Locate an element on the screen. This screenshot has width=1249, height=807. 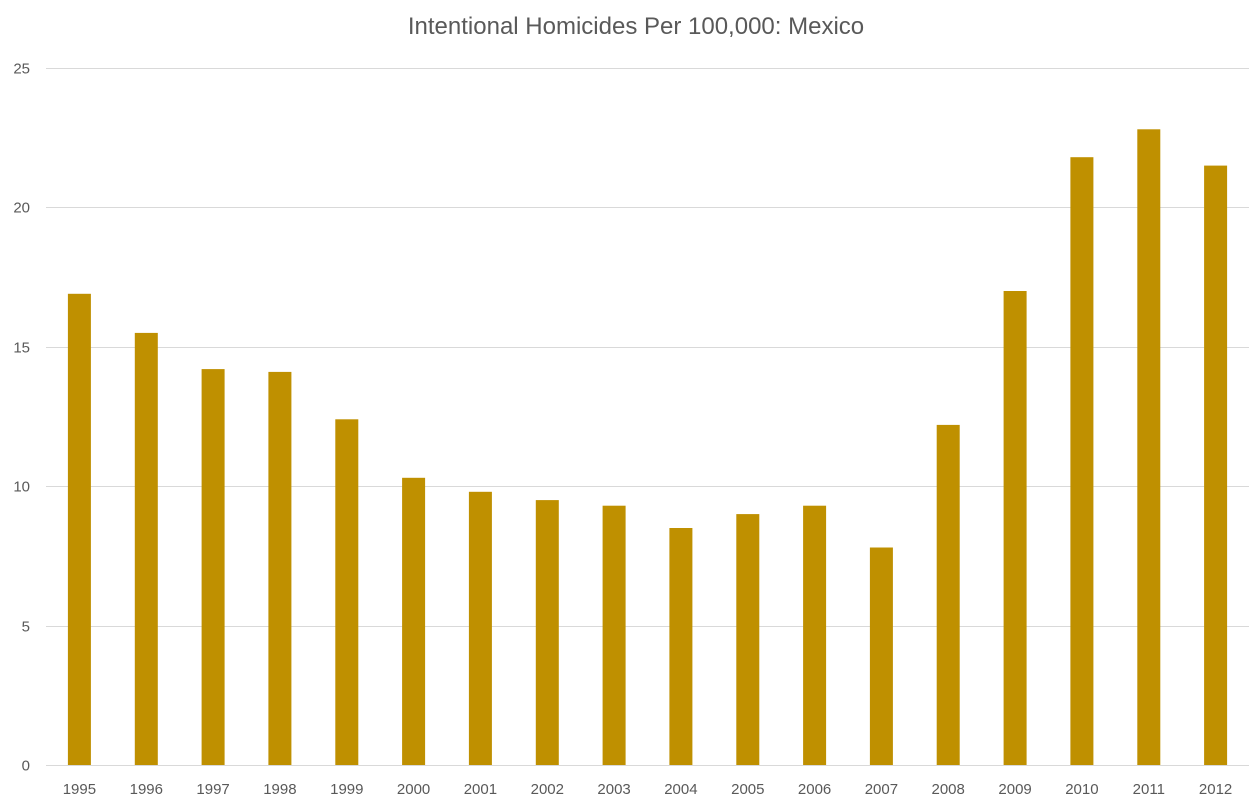
bar-2000 is located at coordinates (414, 621).